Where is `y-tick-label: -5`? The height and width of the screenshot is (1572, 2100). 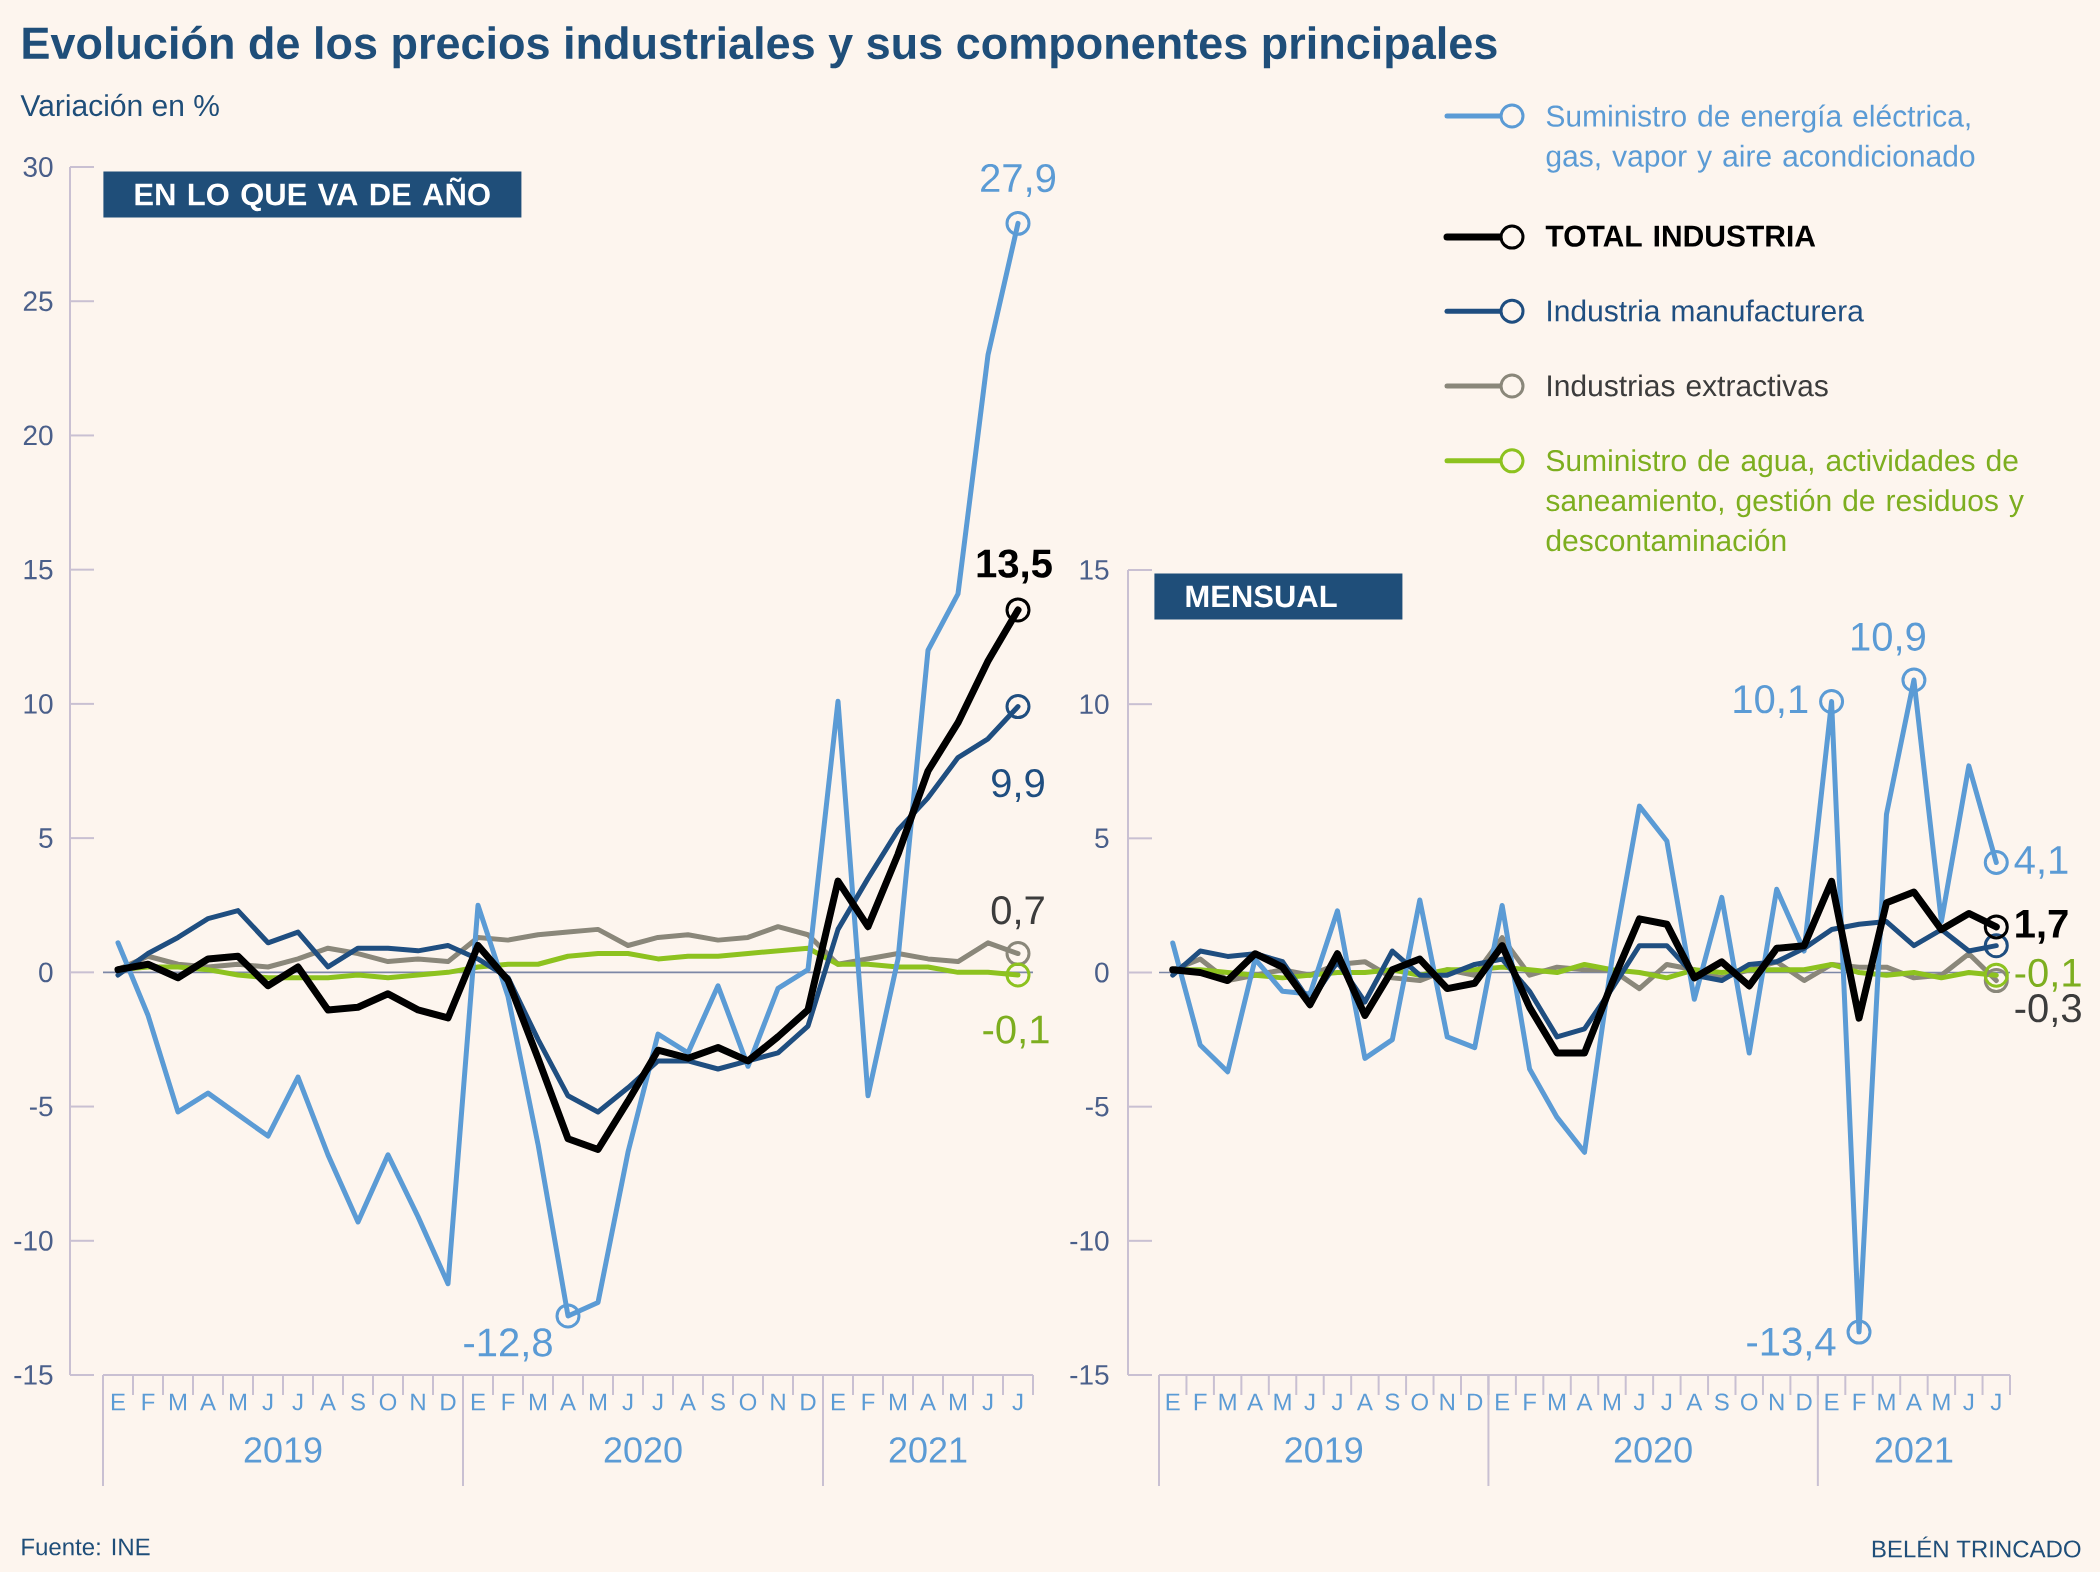
y-tick-label: -5 is located at coordinates (41, 1106).